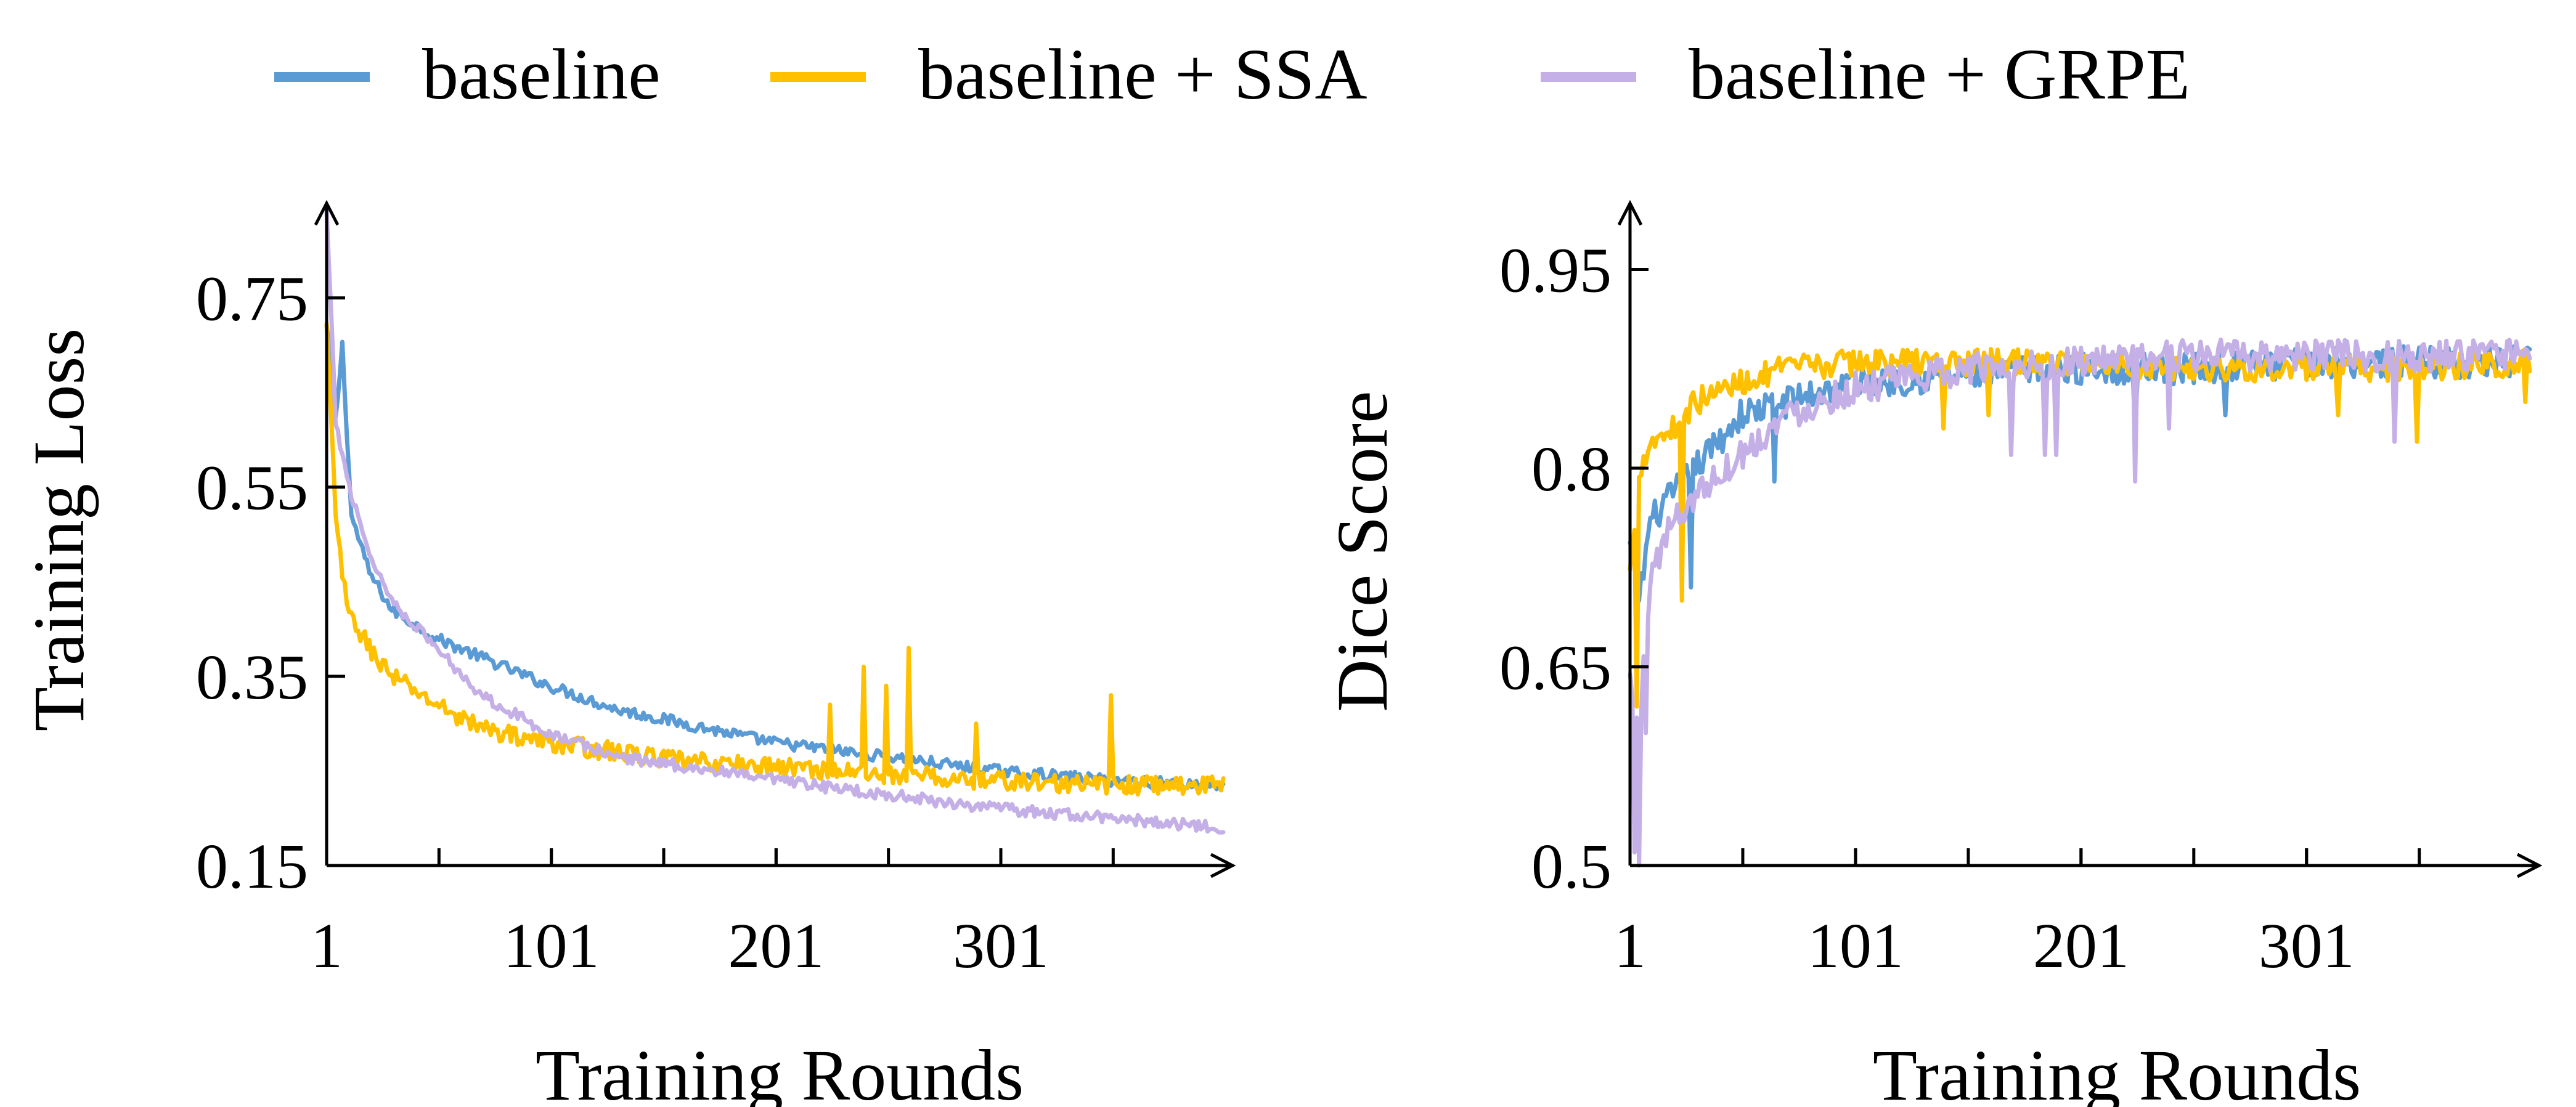 This screenshot has width=2576, height=1107. What do you see at coordinates (252, 299) in the screenshot?
I see `training-loss-y-tick-label: 0.75` at bounding box center [252, 299].